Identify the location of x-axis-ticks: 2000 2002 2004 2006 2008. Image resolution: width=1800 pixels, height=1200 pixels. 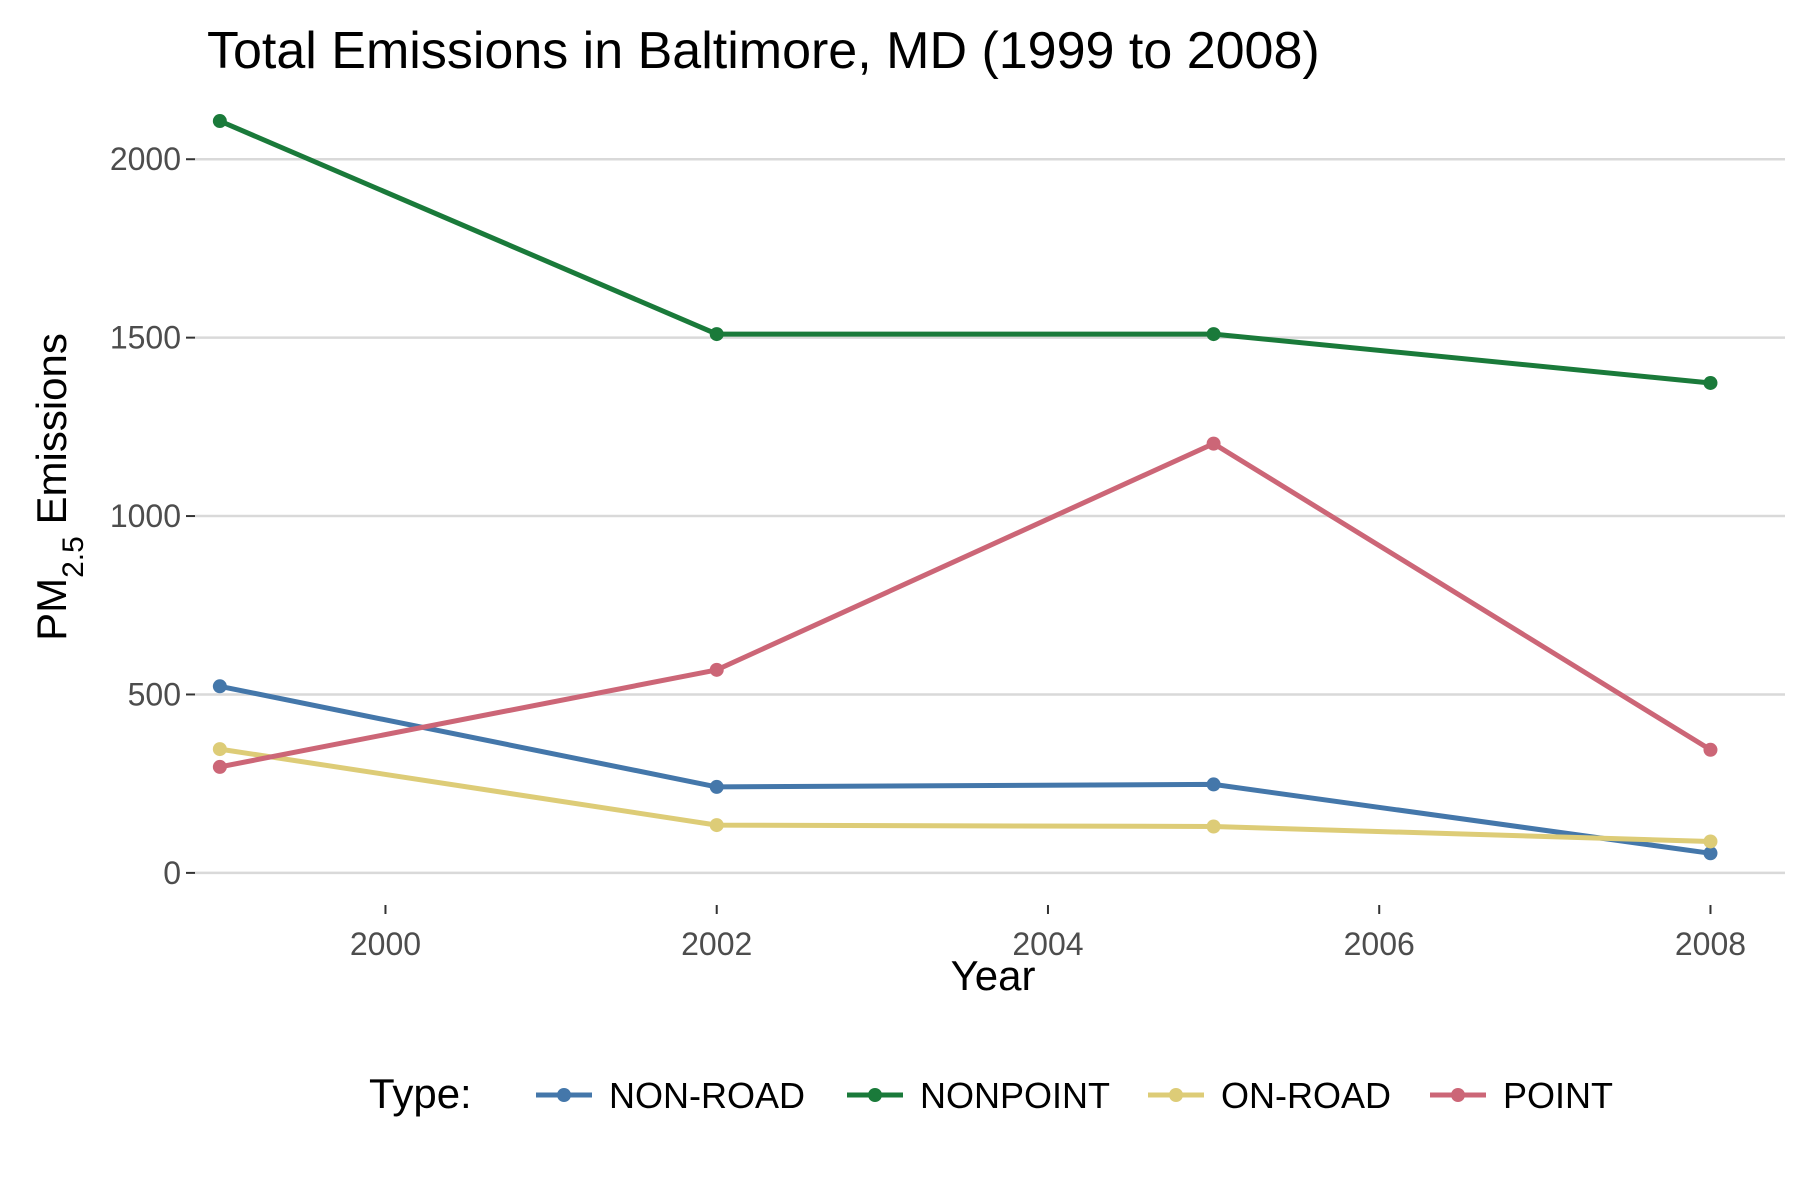
(1048, 933).